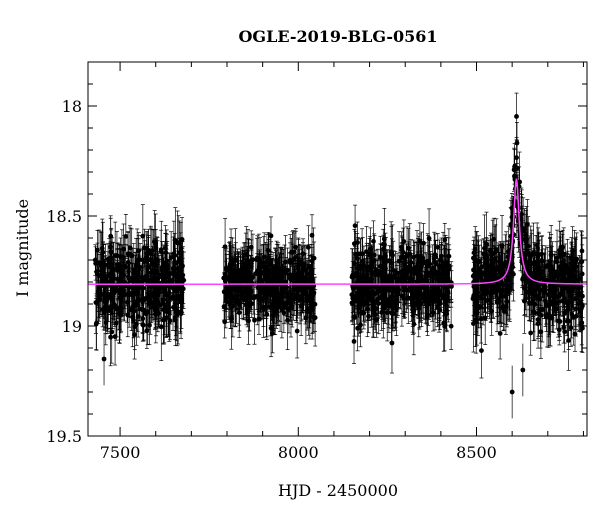 The height and width of the screenshot is (516, 600). Describe the element at coordinates (338, 490) in the screenshot. I see `x-axis-label: HJD - 2450000` at that location.